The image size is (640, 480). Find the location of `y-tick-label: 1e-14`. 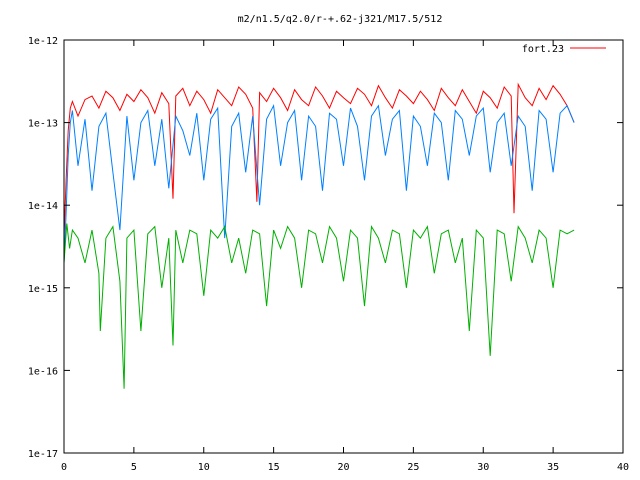

y-tick-label: 1e-14 is located at coordinates (43, 206).